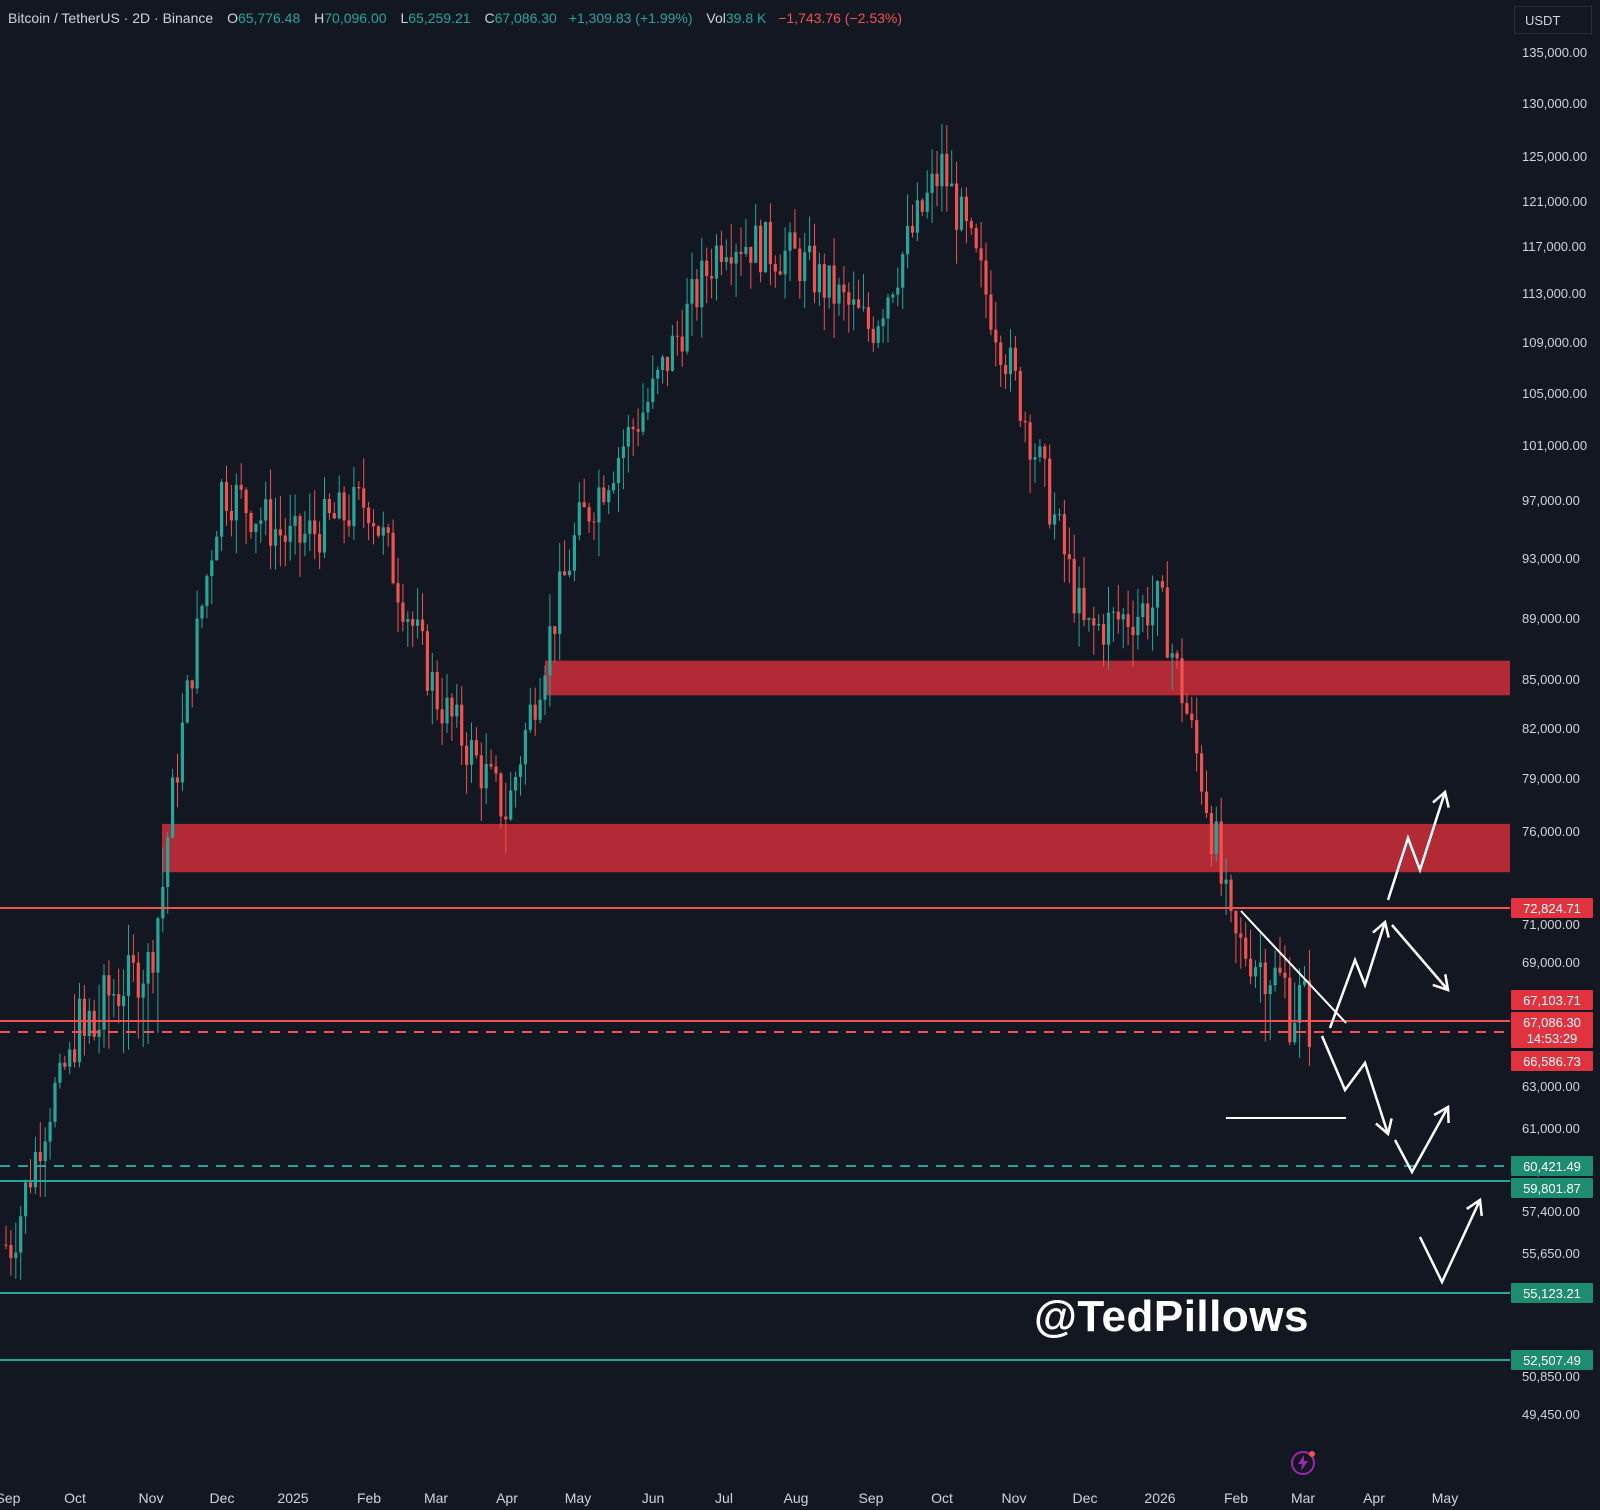  Describe the element at coordinates (1551, 1211) in the screenshot. I see `price-tick-label: 57,400.00` at that location.